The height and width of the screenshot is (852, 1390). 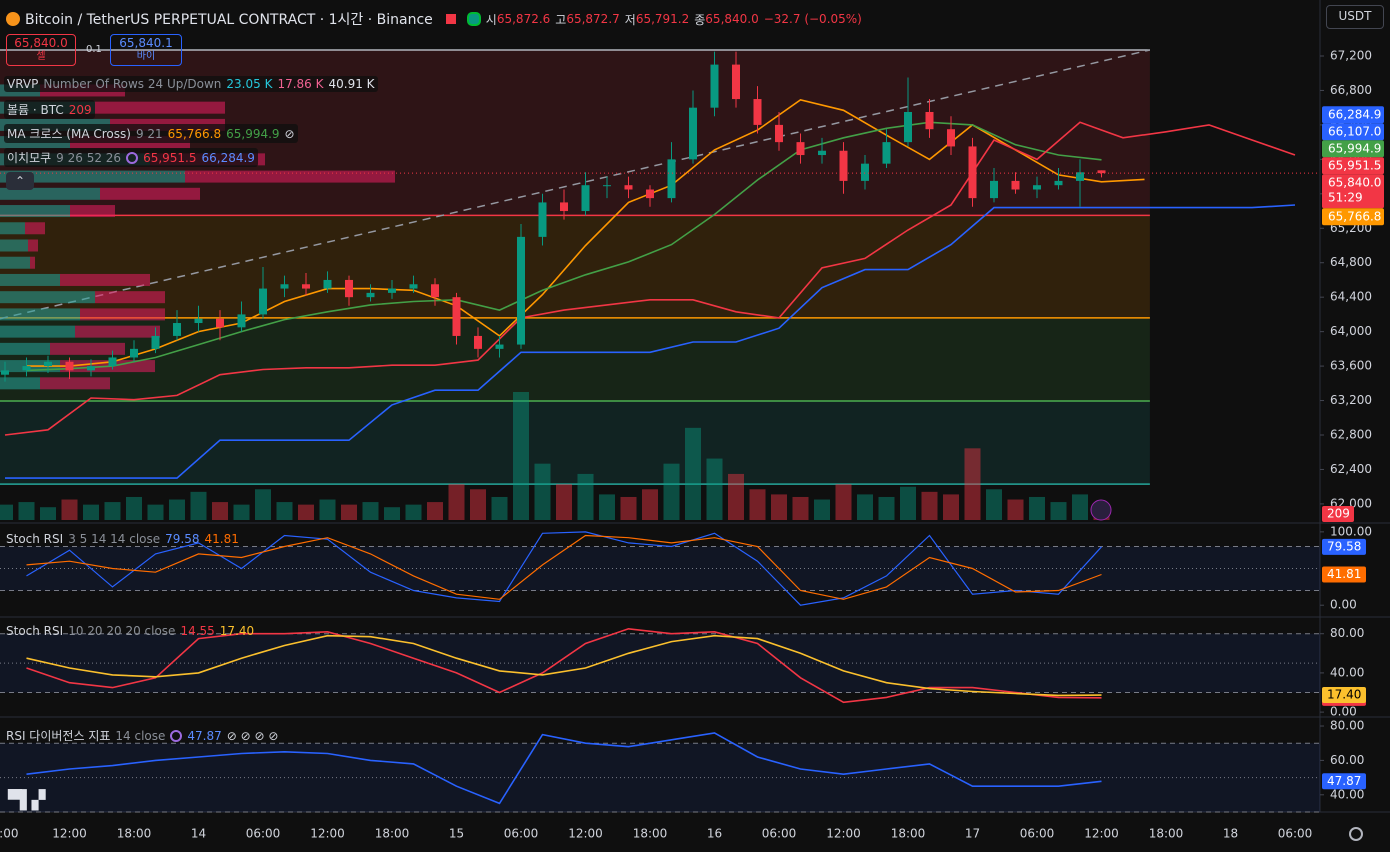 I want to click on x-tick-label: 12:00, so click(x=585, y=834).